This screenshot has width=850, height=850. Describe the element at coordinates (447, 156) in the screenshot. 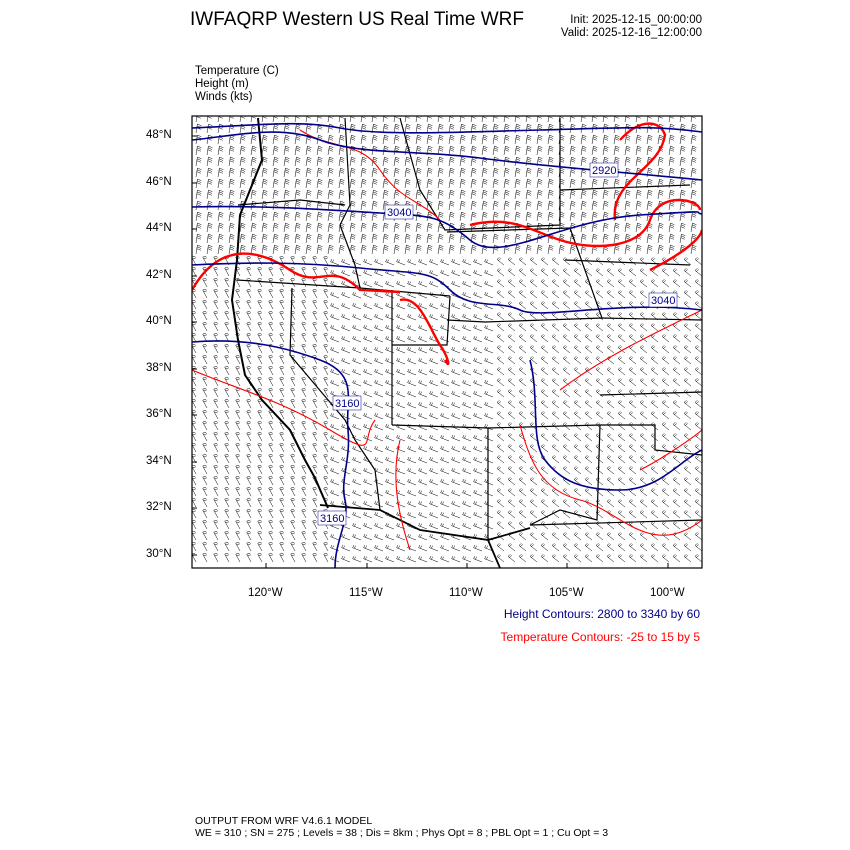

I see `height-contour` at that location.